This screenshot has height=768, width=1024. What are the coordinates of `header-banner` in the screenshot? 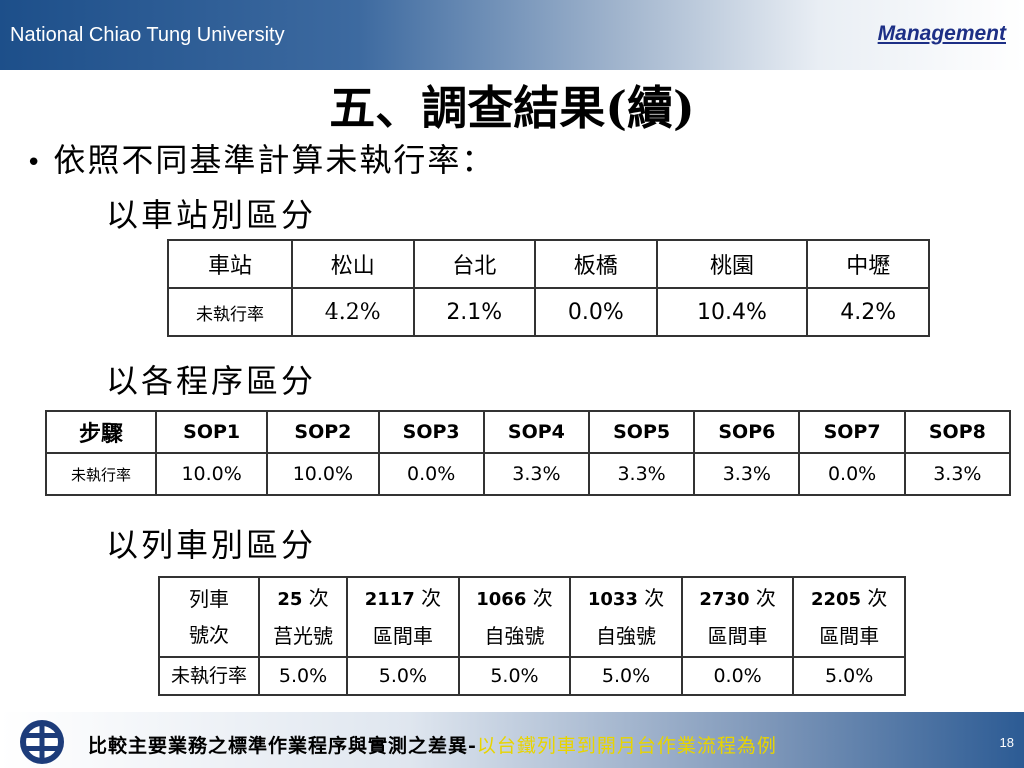 It's located at (512, 35).